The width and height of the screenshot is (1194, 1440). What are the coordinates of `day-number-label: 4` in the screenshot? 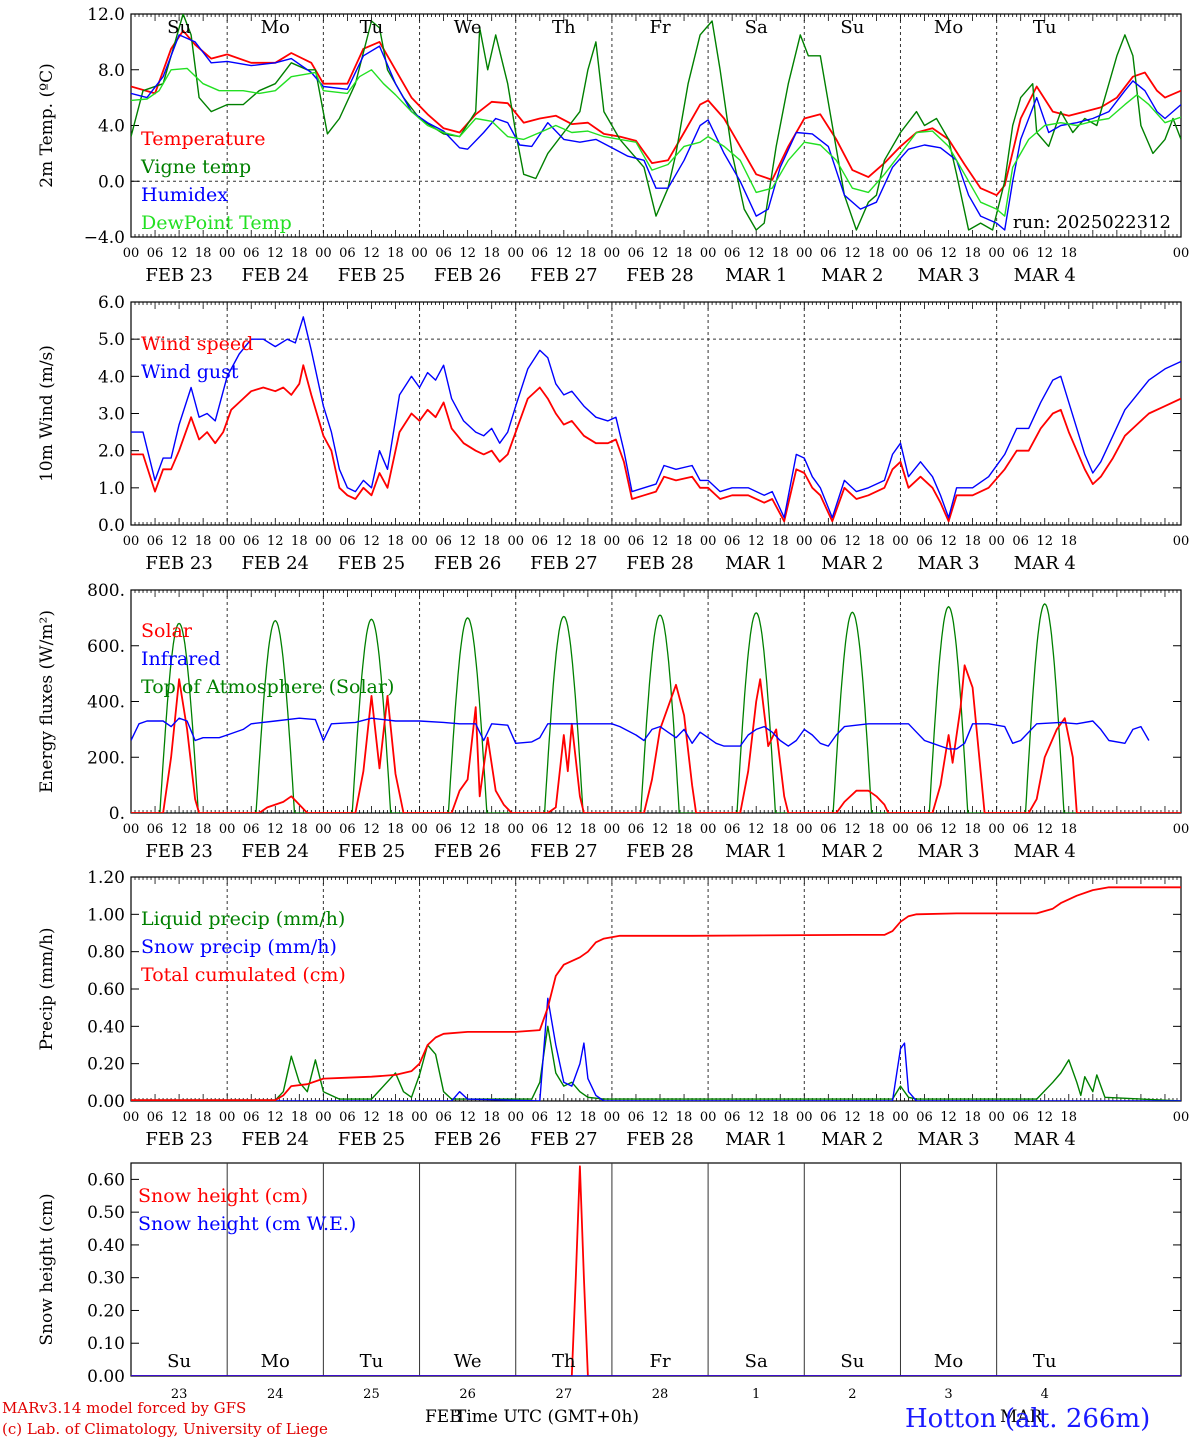 It's located at (1045, 1394).